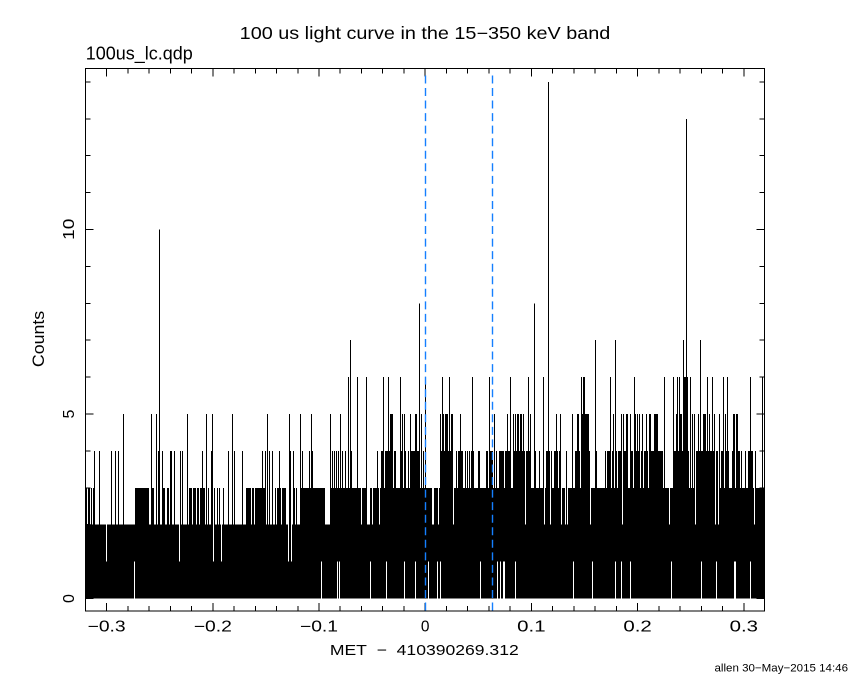  I want to click on svg-text: −0.2, so click(213, 627).